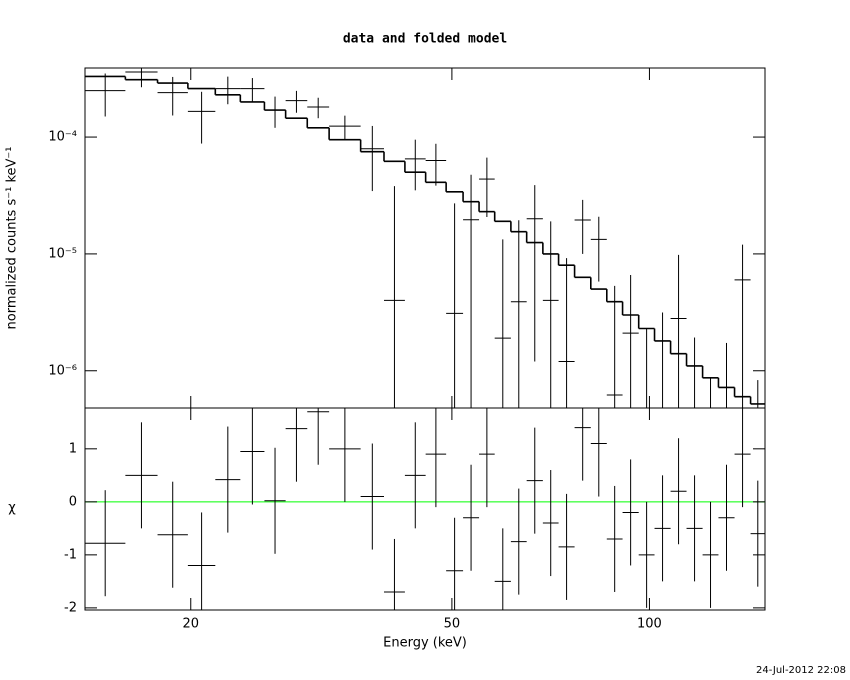  Describe the element at coordinates (12, 238) in the screenshot. I see `y-axis-label: normalized counts s⁻¹ keV⁻¹` at that location.